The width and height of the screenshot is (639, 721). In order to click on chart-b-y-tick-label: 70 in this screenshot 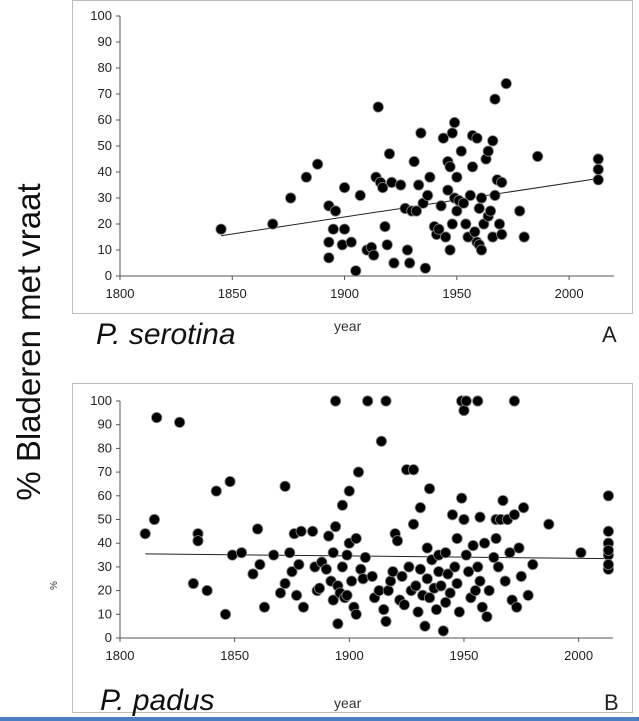, I will do `click(105, 471)`.